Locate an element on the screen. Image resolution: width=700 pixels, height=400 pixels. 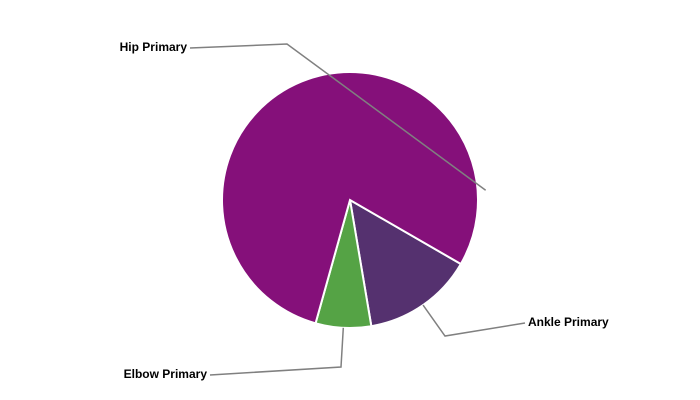
slice-label: Elbow Primary is located at coordinates (166, 374).